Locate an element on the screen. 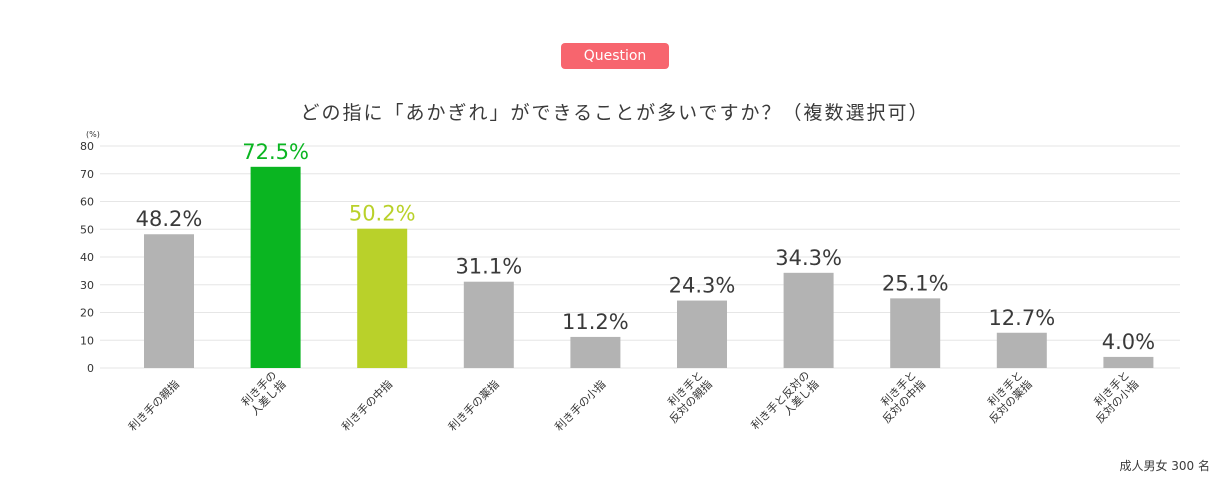 The width and height of the screenshot is (1230, 489). category-label-text: 利き手と反対の人差し指 is located at coordinates (785, 405).